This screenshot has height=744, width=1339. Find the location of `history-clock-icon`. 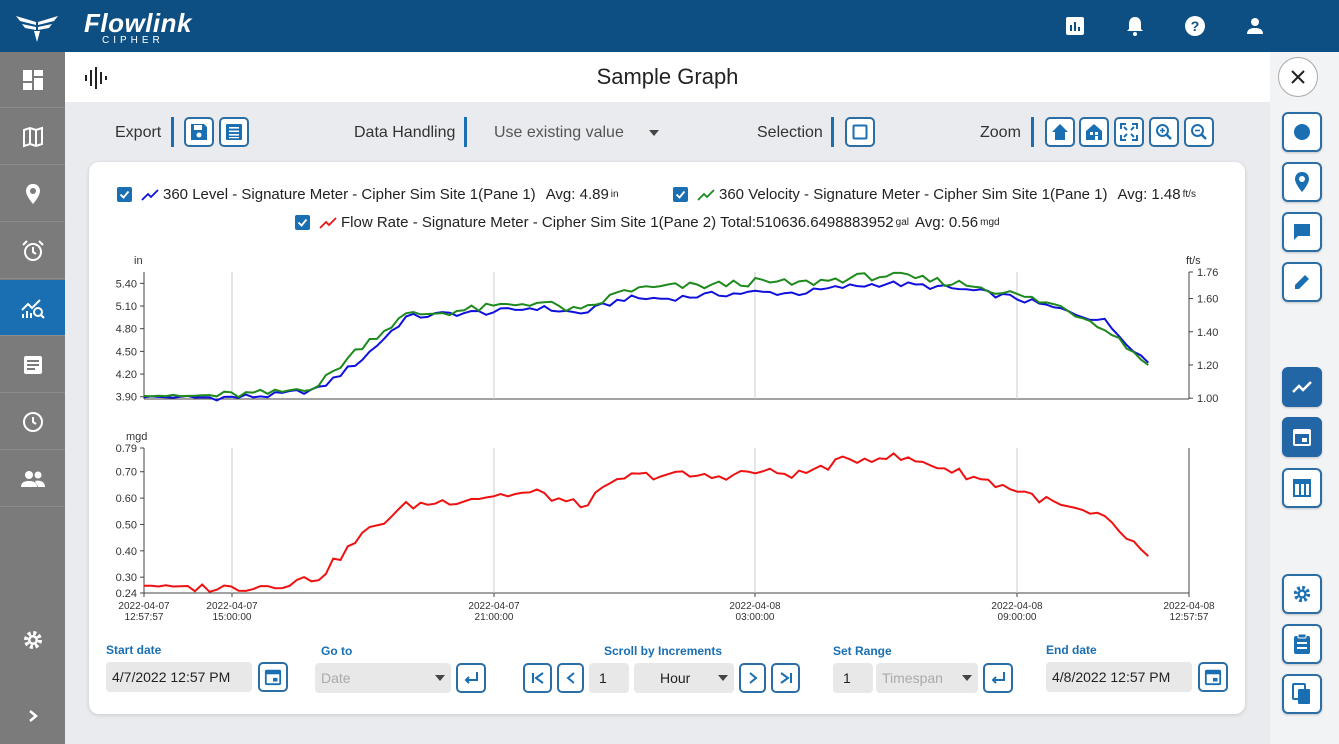

history-clock-icon is located at coordinates (32, 421).